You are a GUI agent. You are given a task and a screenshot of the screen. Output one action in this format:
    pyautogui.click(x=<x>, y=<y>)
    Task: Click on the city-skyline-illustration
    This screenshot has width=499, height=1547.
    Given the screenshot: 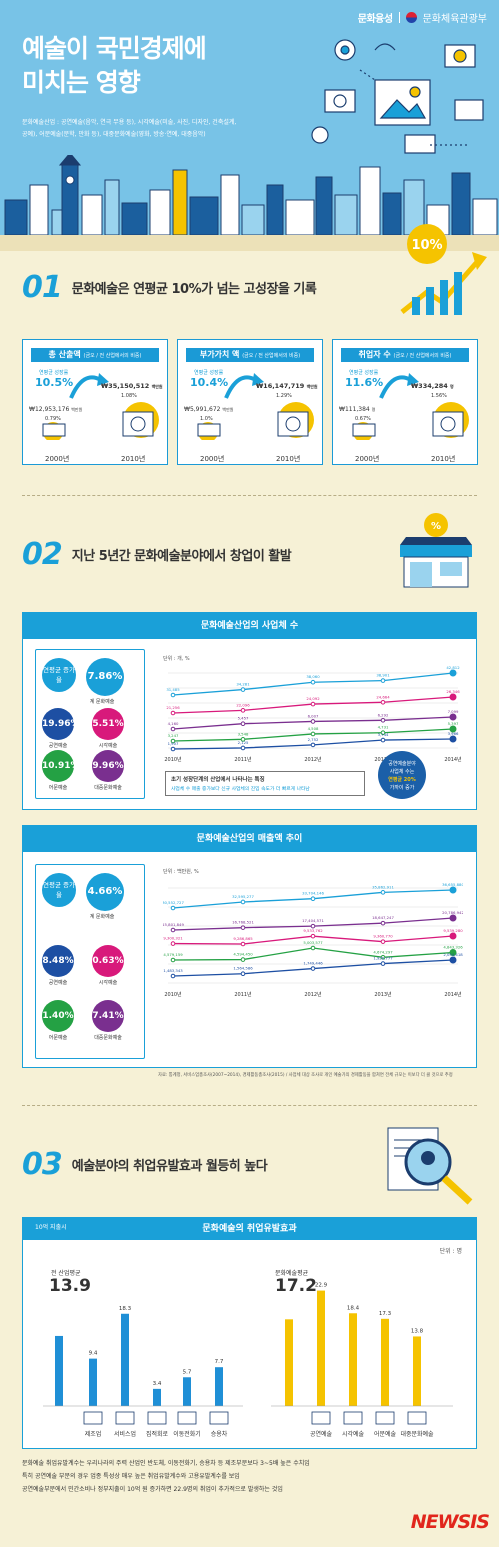 What is the action you would take?
    pyautogui.click(x=251, y=195)
    